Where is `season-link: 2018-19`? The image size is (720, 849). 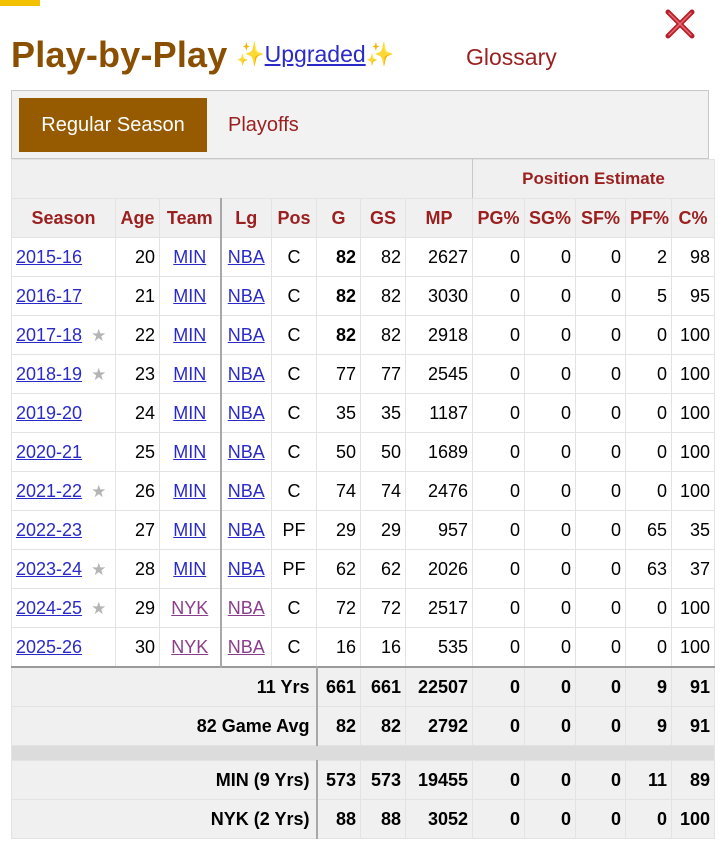
season-link: 2018-19 is located at coordinates (49, 373).